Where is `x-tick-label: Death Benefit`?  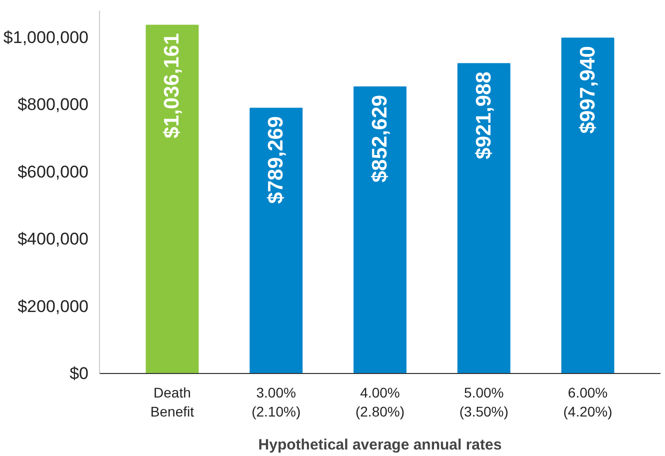
x-tick-label: Death Benefit is located at coordinates (172, 402).